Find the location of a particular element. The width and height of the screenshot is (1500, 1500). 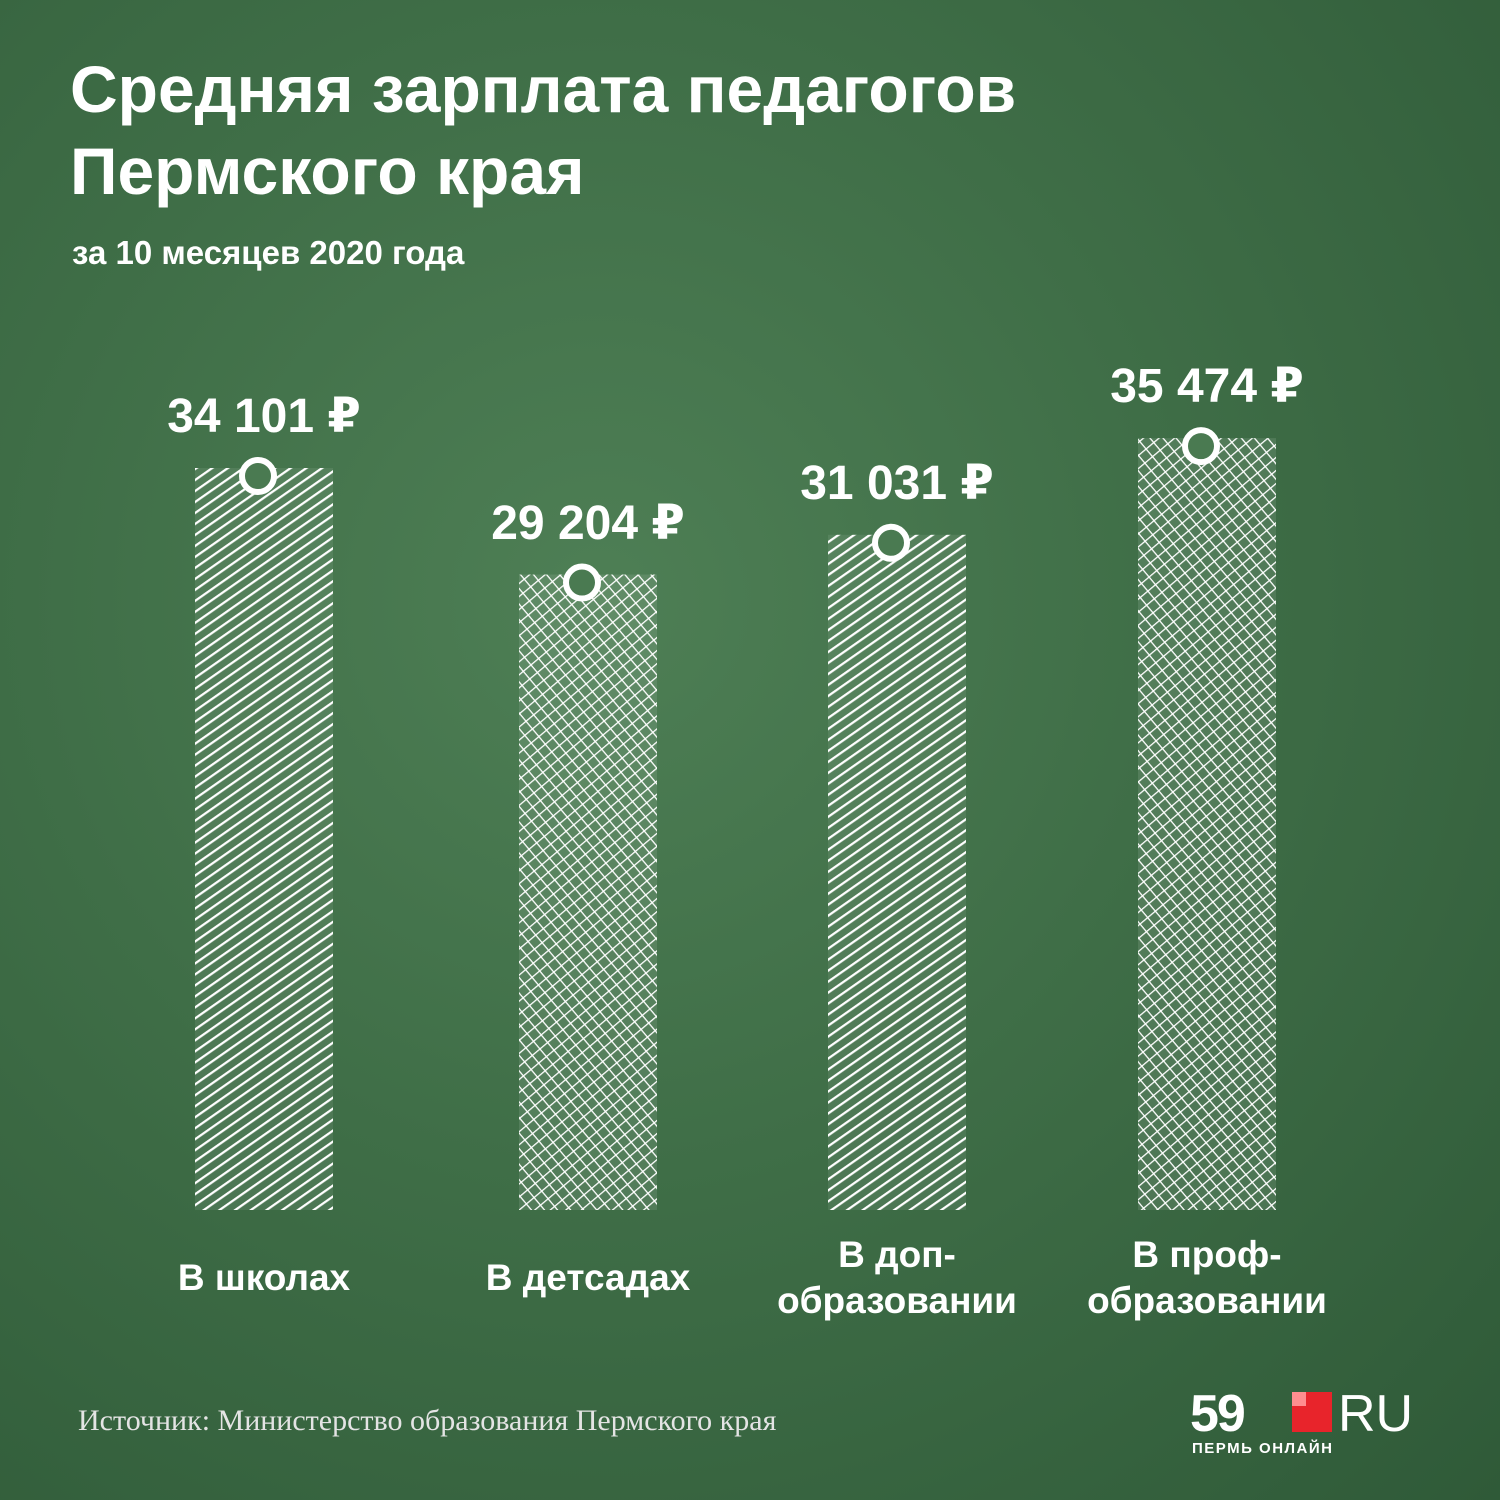

x-tick-label: В проф- образовании is located at coordinates (1207, 1277).